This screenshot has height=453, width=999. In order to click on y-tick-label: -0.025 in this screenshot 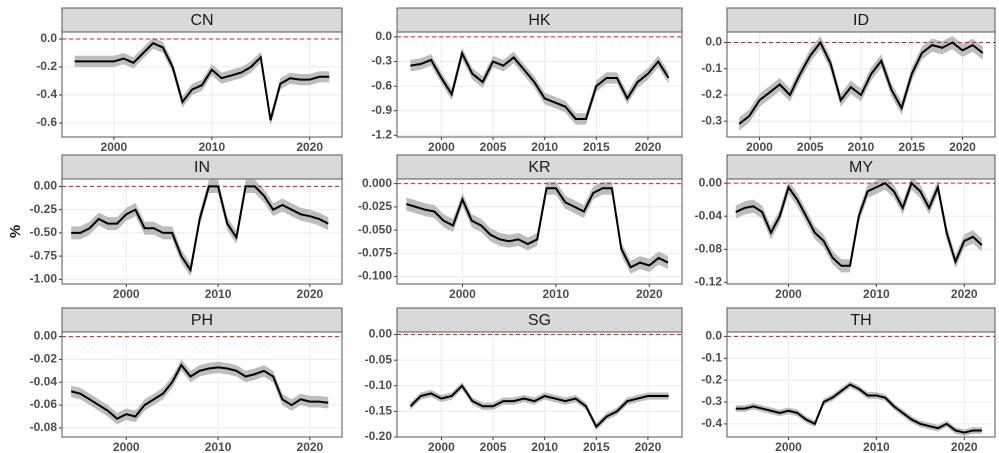, I will do `click(375, 206)`.